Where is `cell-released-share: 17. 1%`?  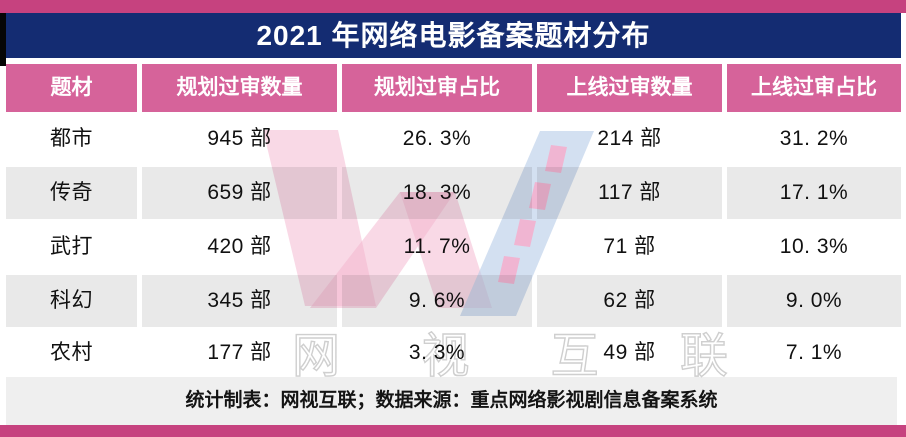 cell-released-share: 17. 1% is located at coordinates (814, 193).